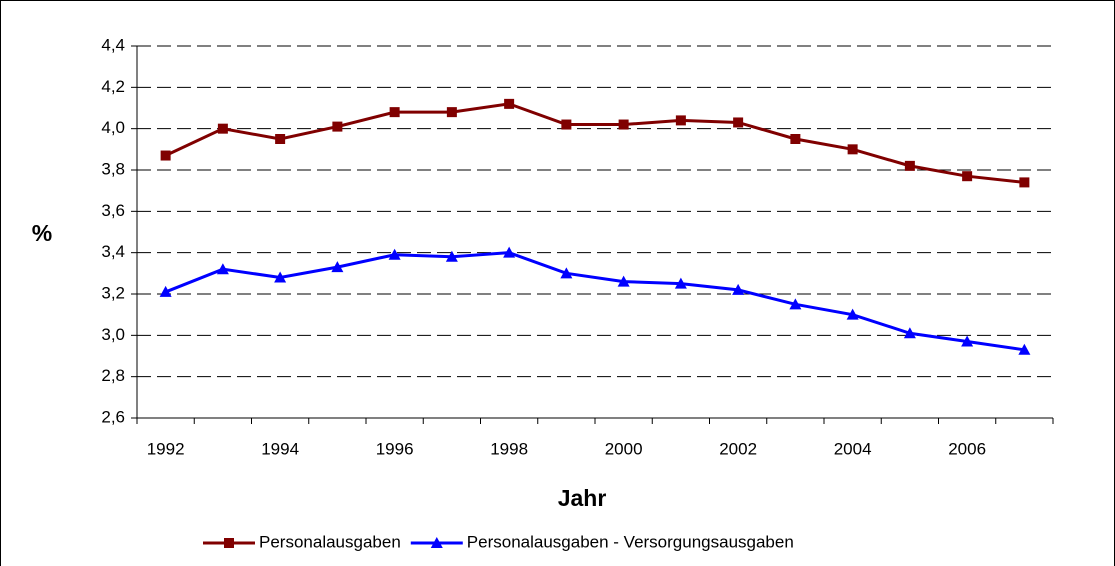  Describe the element at coordinates (113, 251) in the screenshot. I see `y-tick-label: 3,4` at that location.